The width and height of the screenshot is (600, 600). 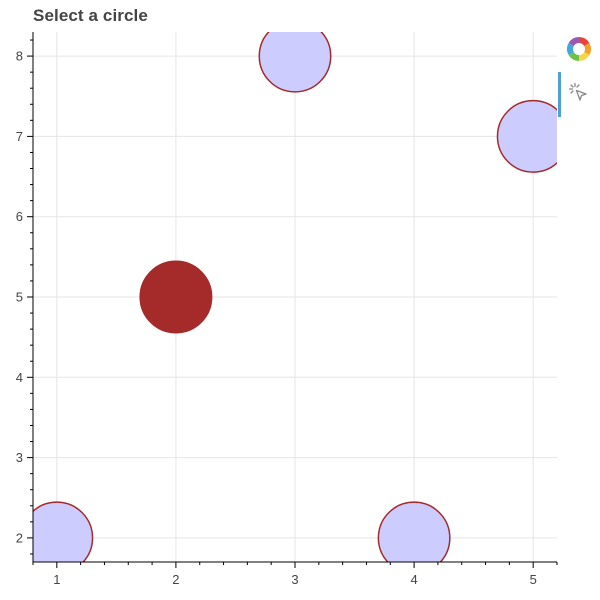 I want to click on circle-marker-selected, so click(x=176, y=297).